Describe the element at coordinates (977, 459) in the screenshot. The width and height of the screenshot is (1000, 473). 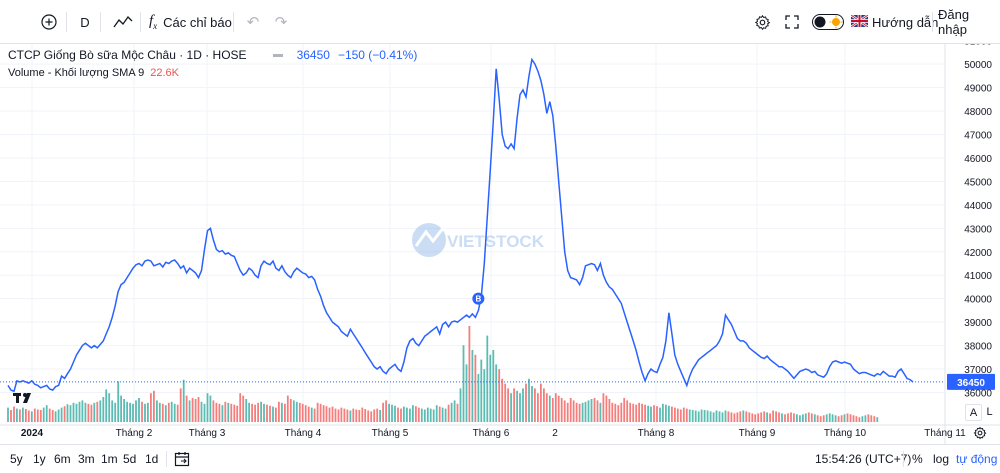
I see `auto-toggle: tự động` at that location.